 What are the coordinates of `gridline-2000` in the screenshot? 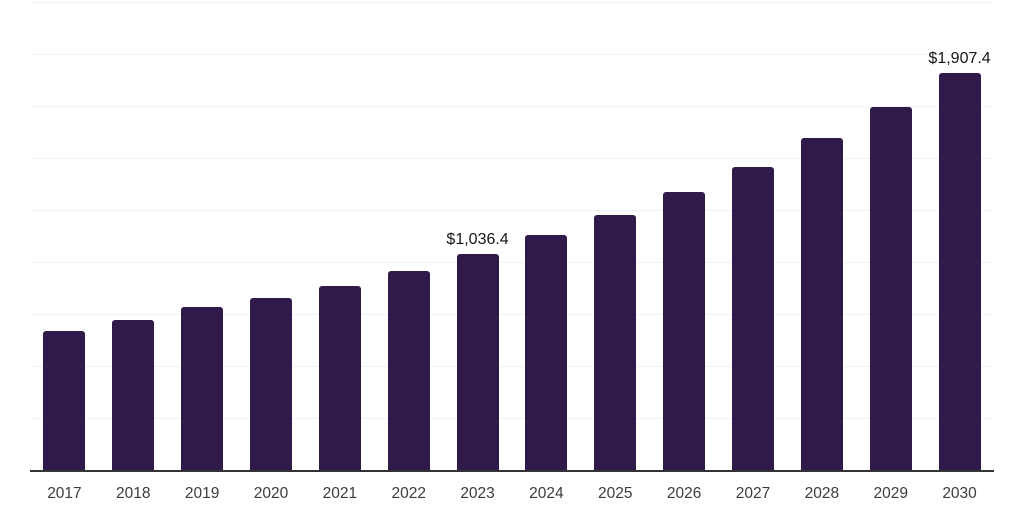 It's located at (512, 54).